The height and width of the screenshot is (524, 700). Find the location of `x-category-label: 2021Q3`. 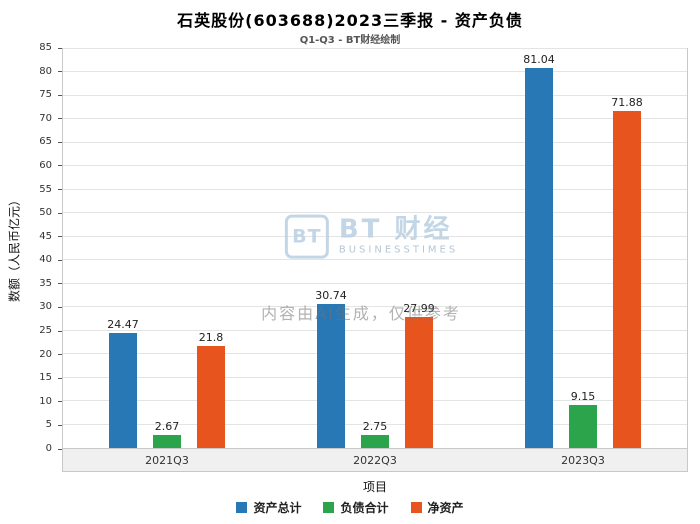

x-category-label: 2021Q3 is located at coordinates (167, 460).